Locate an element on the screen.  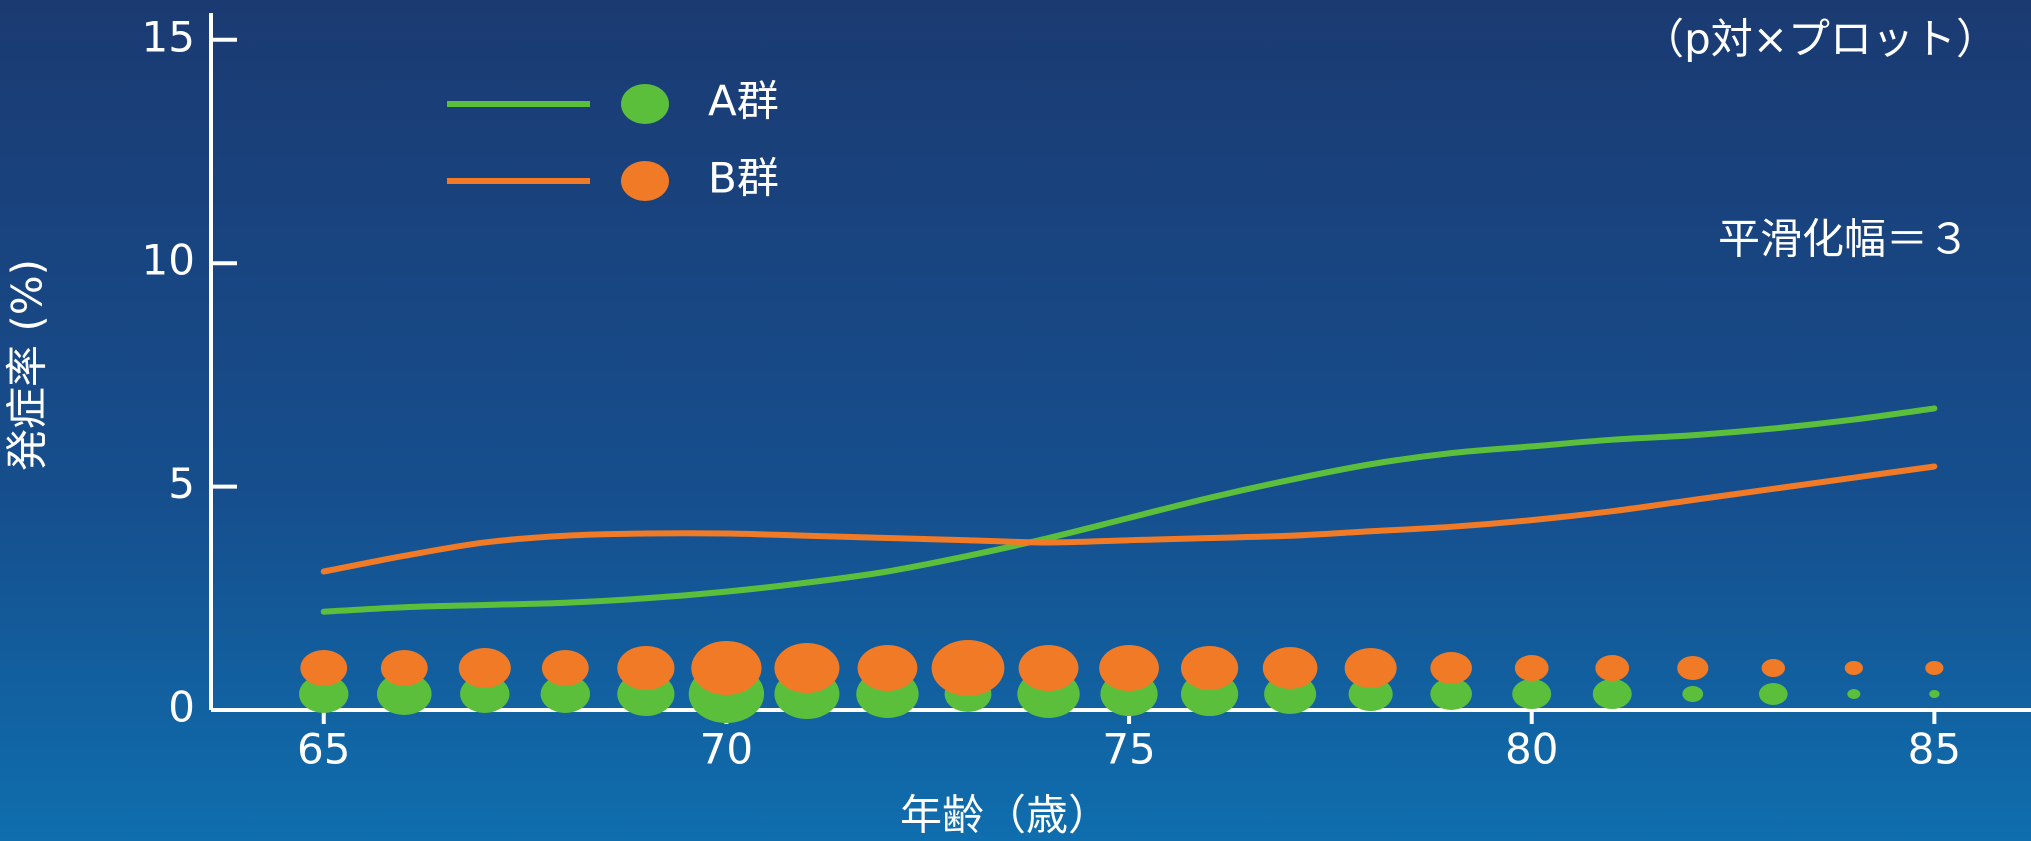
y-tick-label: 10 is located at coordinates (168, 260).